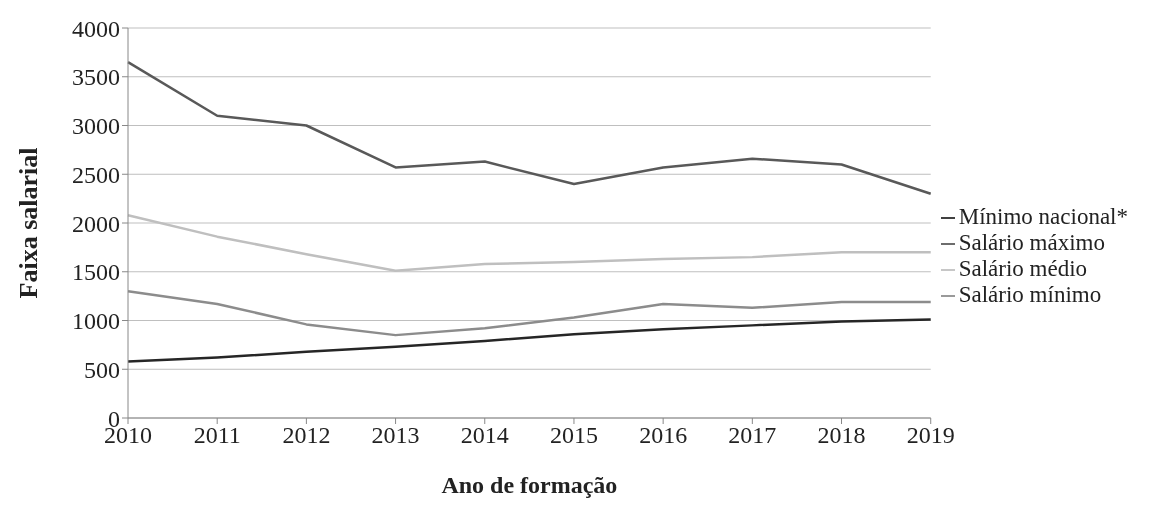  Describe the element at coordinates (752, 435) in the screenshot. I see `x-tick-label: 2017` at that location.